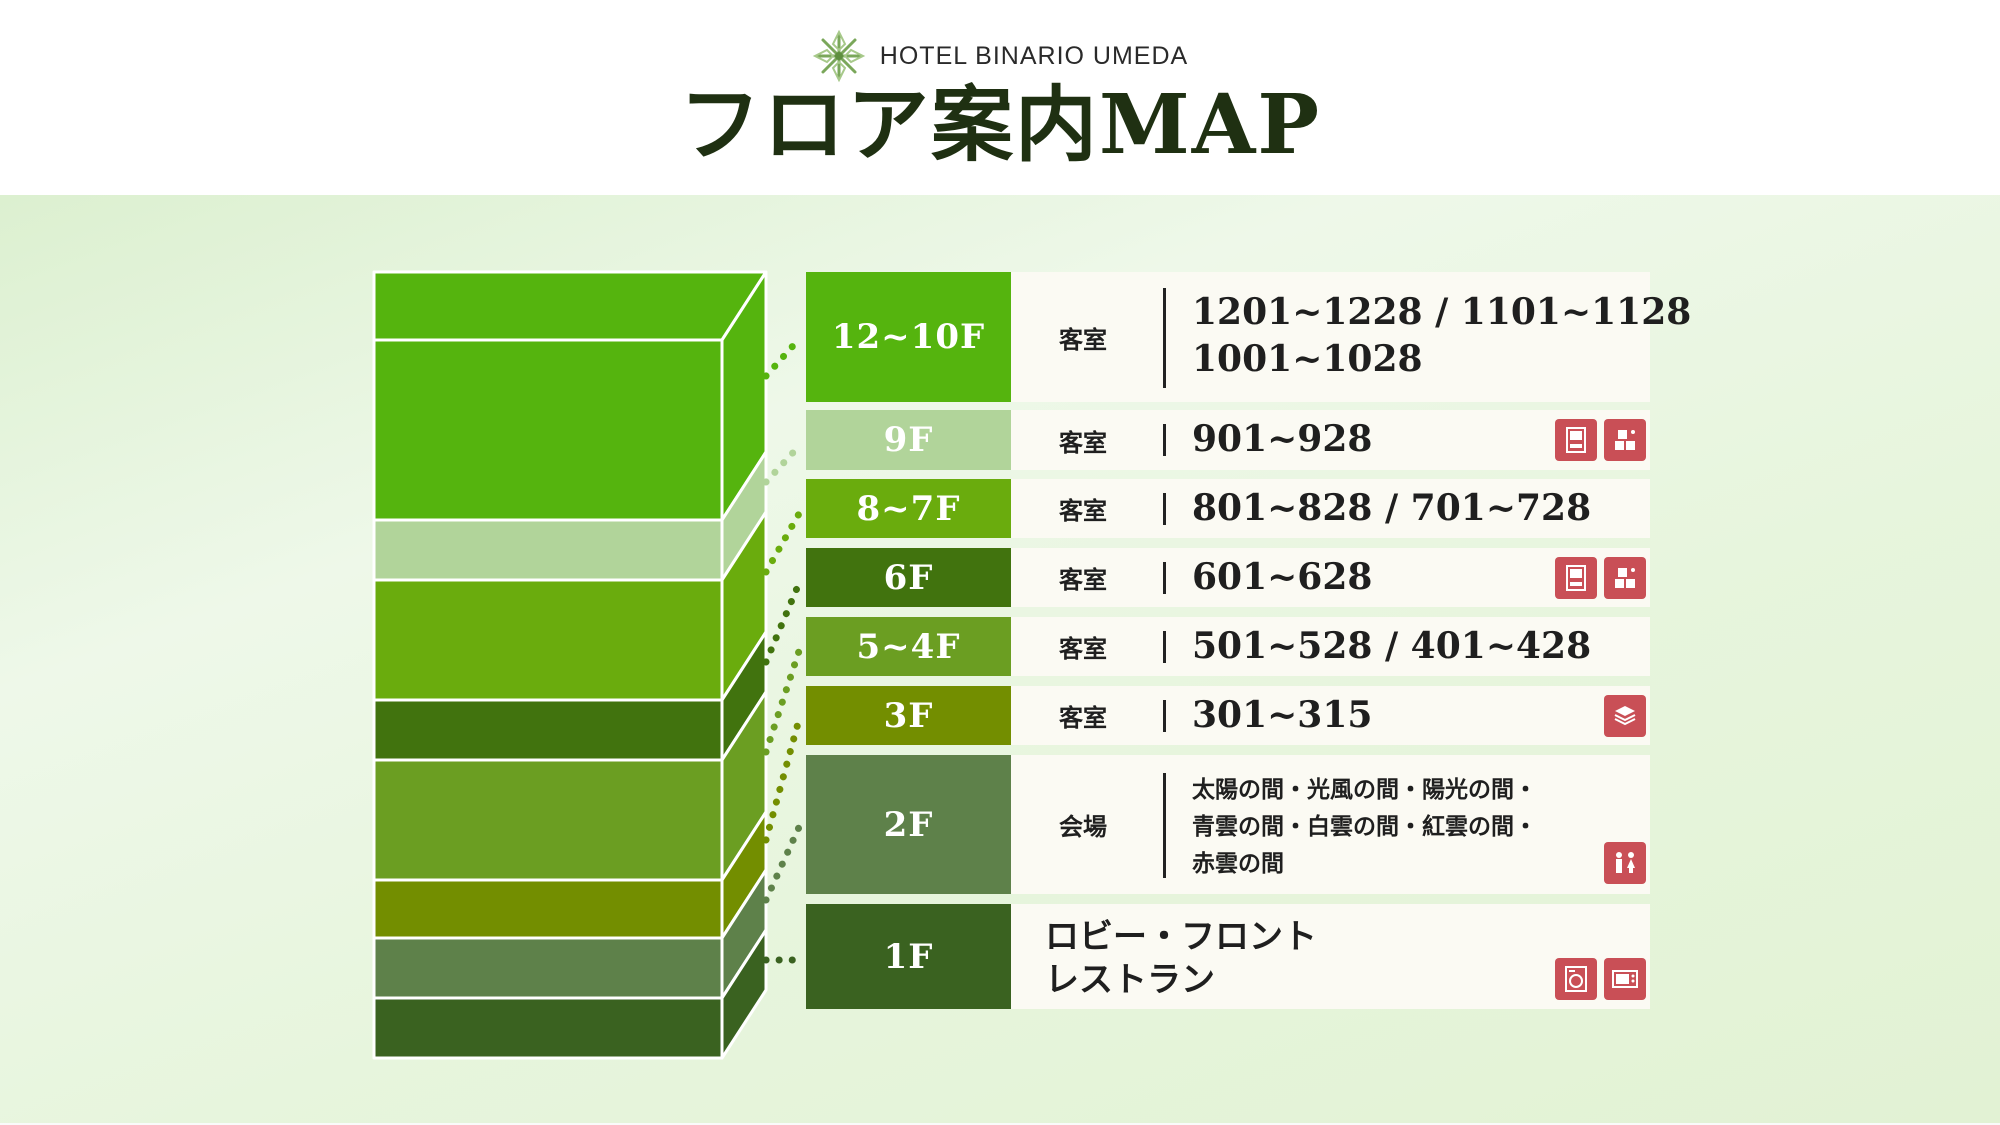 The image size is (2000, 1125). Describe the element at coordinates (1238, 863) in the screenshot. I see `hall-names-line: 赤雲の間` at that location.